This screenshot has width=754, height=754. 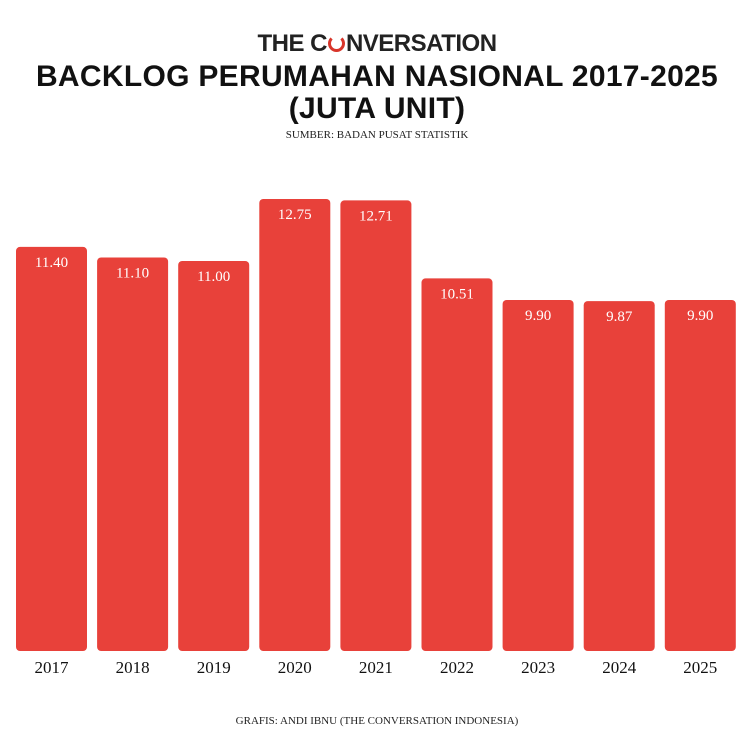 I want to click on logo-o-mark-icon, so click(x=336, y=43).